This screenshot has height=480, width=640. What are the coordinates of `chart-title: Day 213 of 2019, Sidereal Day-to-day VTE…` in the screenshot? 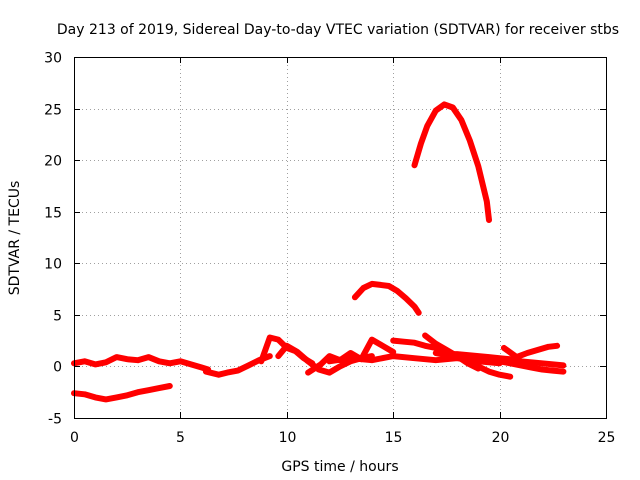 It's located at (338, 30).